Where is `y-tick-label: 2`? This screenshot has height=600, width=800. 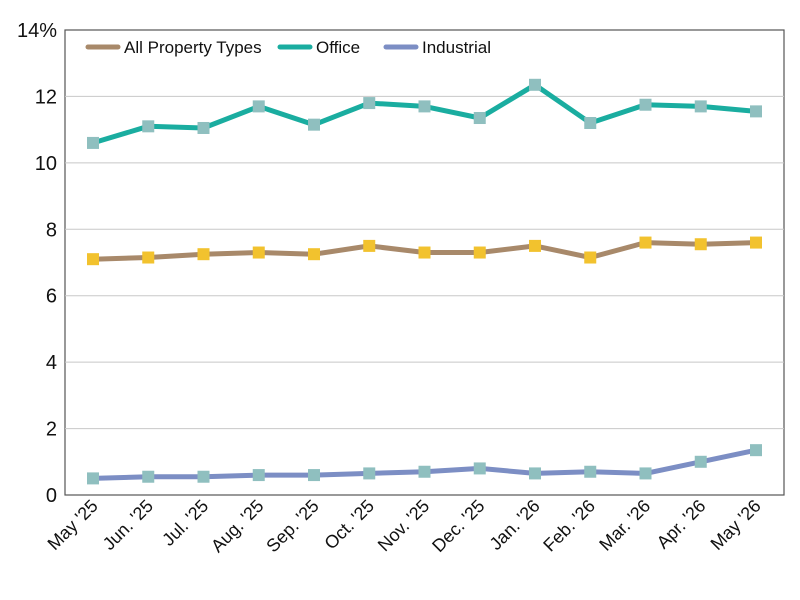 y-tick-label: 2 is located at coordinates (51, 430).